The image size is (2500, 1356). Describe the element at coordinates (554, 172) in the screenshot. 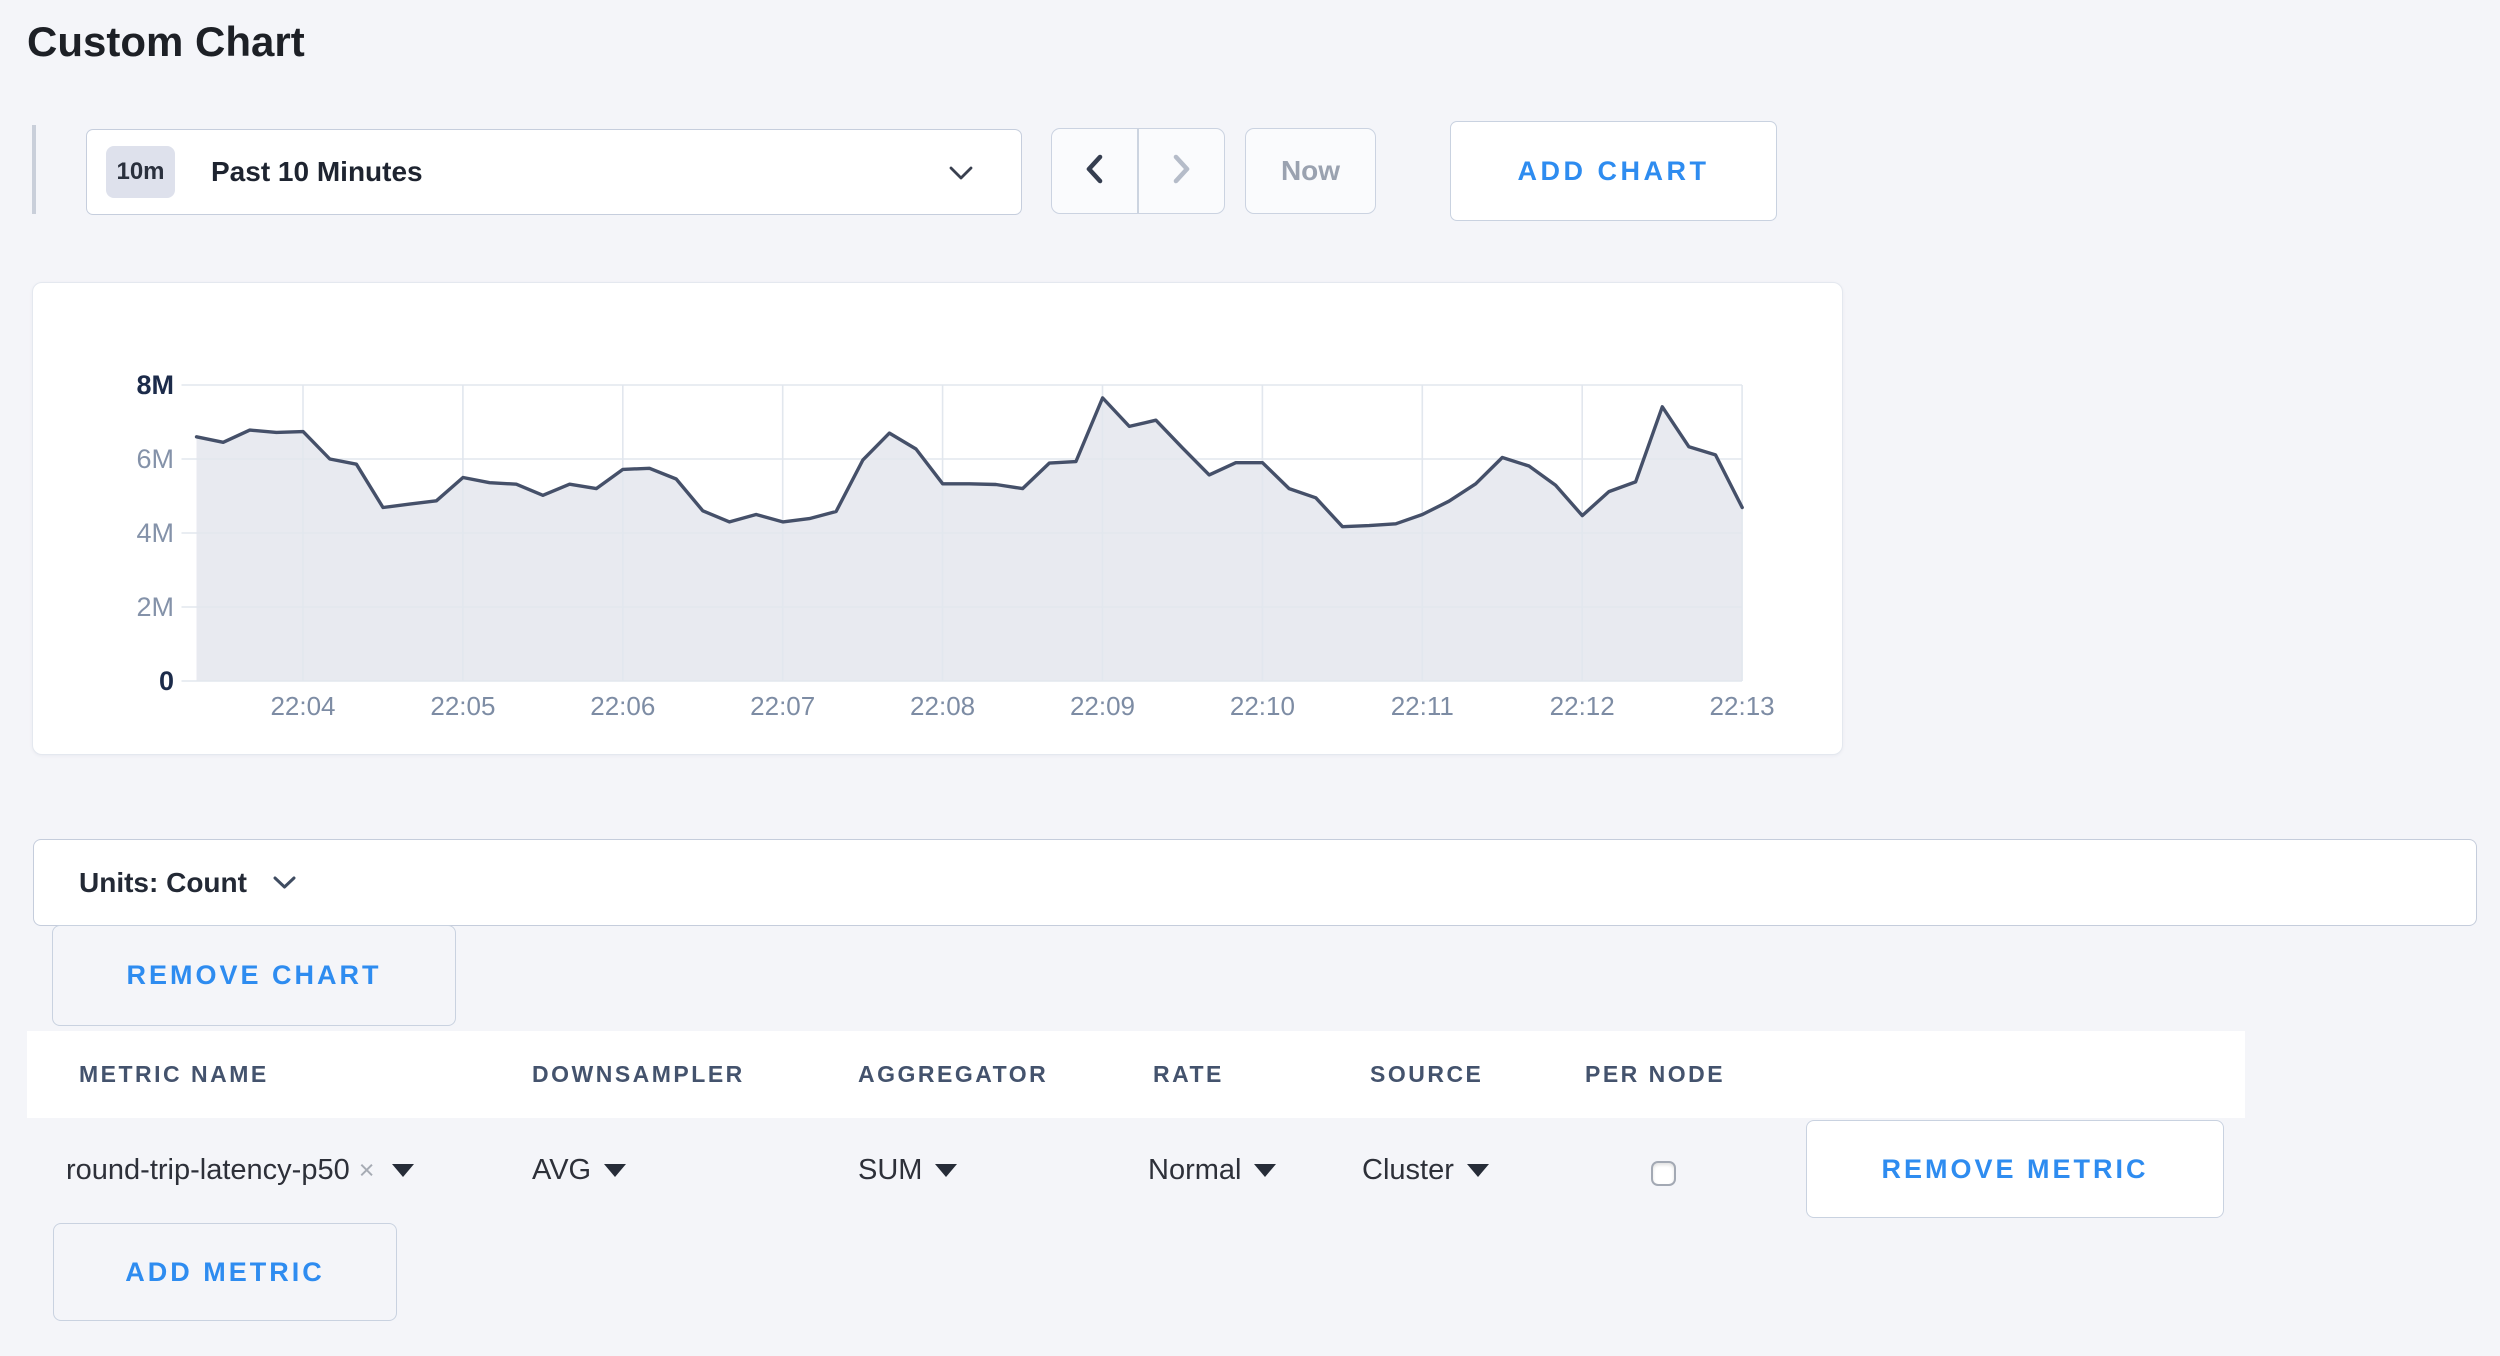

I see `time-range-dropdown: 10m Past 10 Minutes` at that location.